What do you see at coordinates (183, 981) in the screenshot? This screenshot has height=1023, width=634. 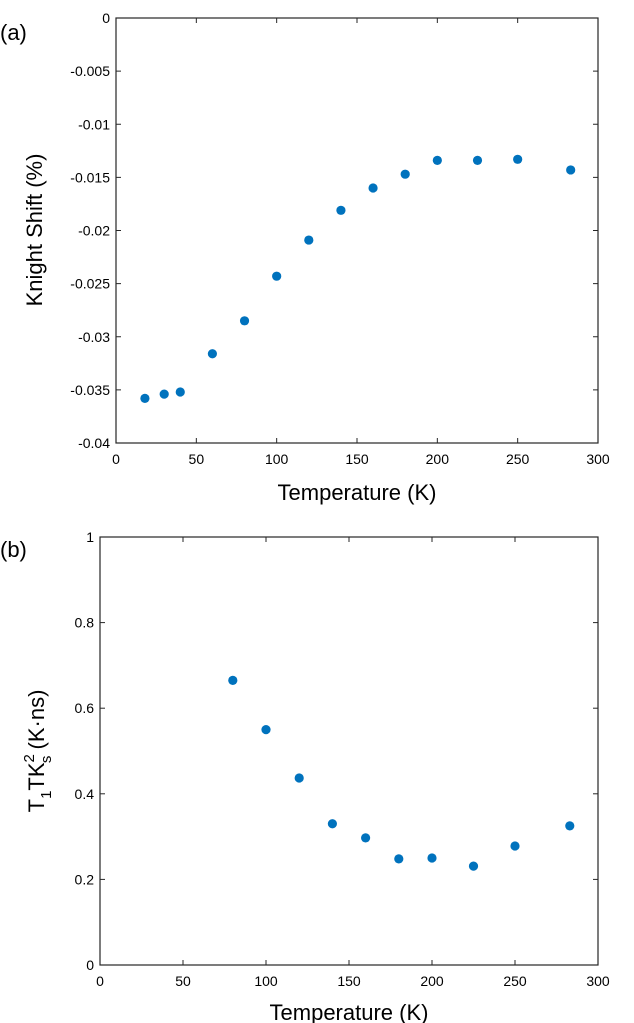 I see `panel-b-x-tick-label: 50` at bounding box center [183, 981].